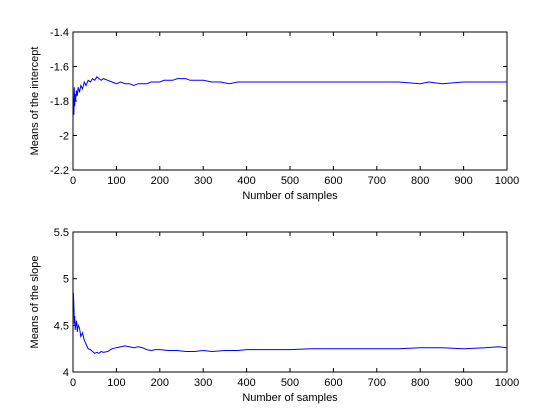  I want to click on y-tick-label: 4, so click(66, 373).